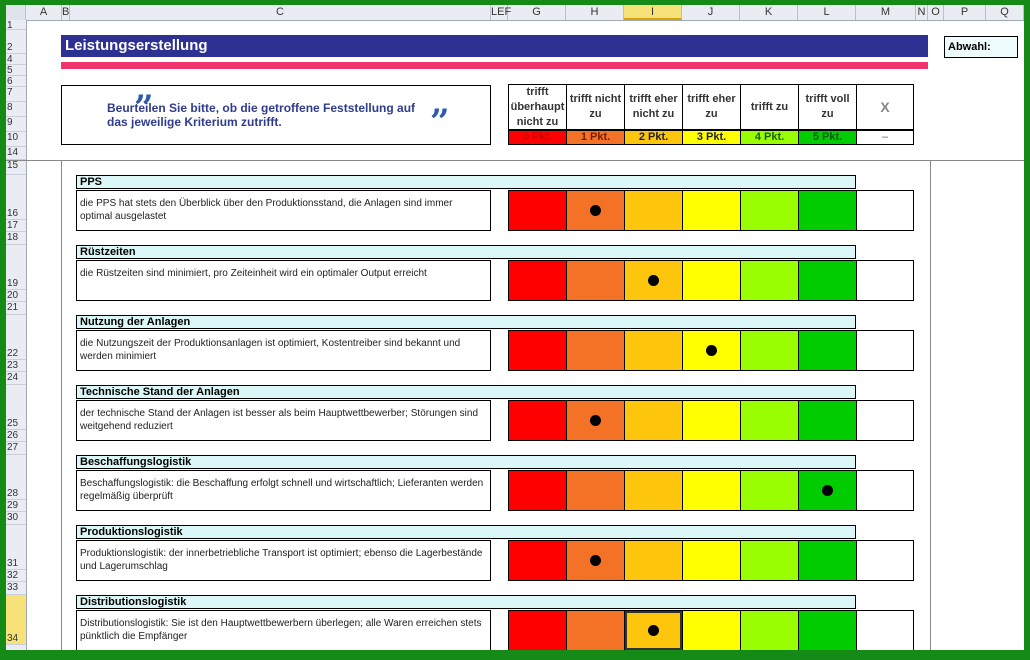  What do you see at coordinates (501, 12) in the screenshot?
I see `column-header-lef: LEF` at bounding box center [501, 12].